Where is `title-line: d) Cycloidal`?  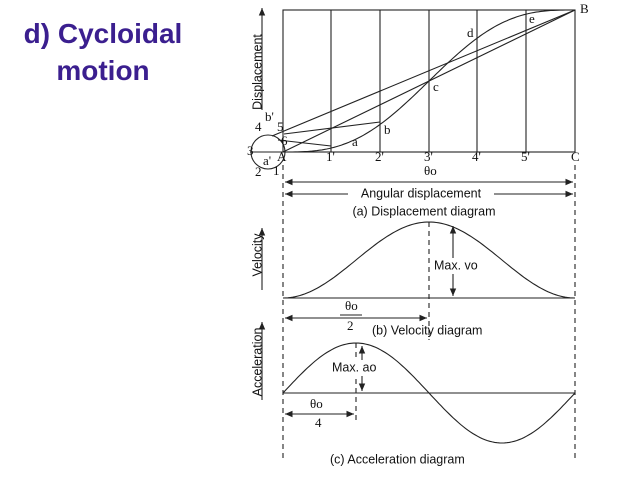 title-line: d) Cycloidal is located at coordinates (103, 33).